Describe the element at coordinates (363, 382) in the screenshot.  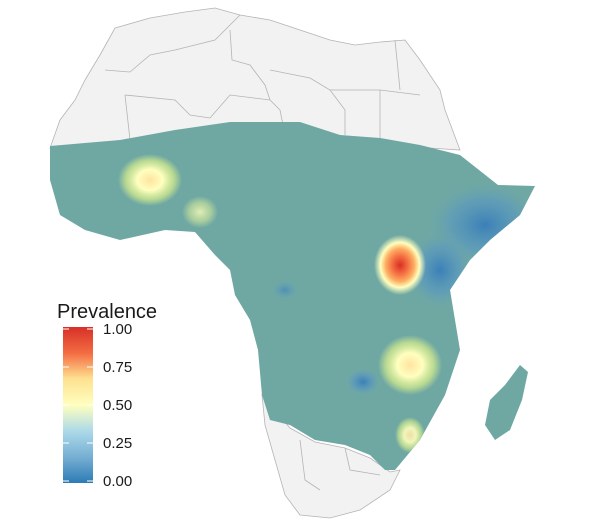
I see `zambia-low-spot` at that location.